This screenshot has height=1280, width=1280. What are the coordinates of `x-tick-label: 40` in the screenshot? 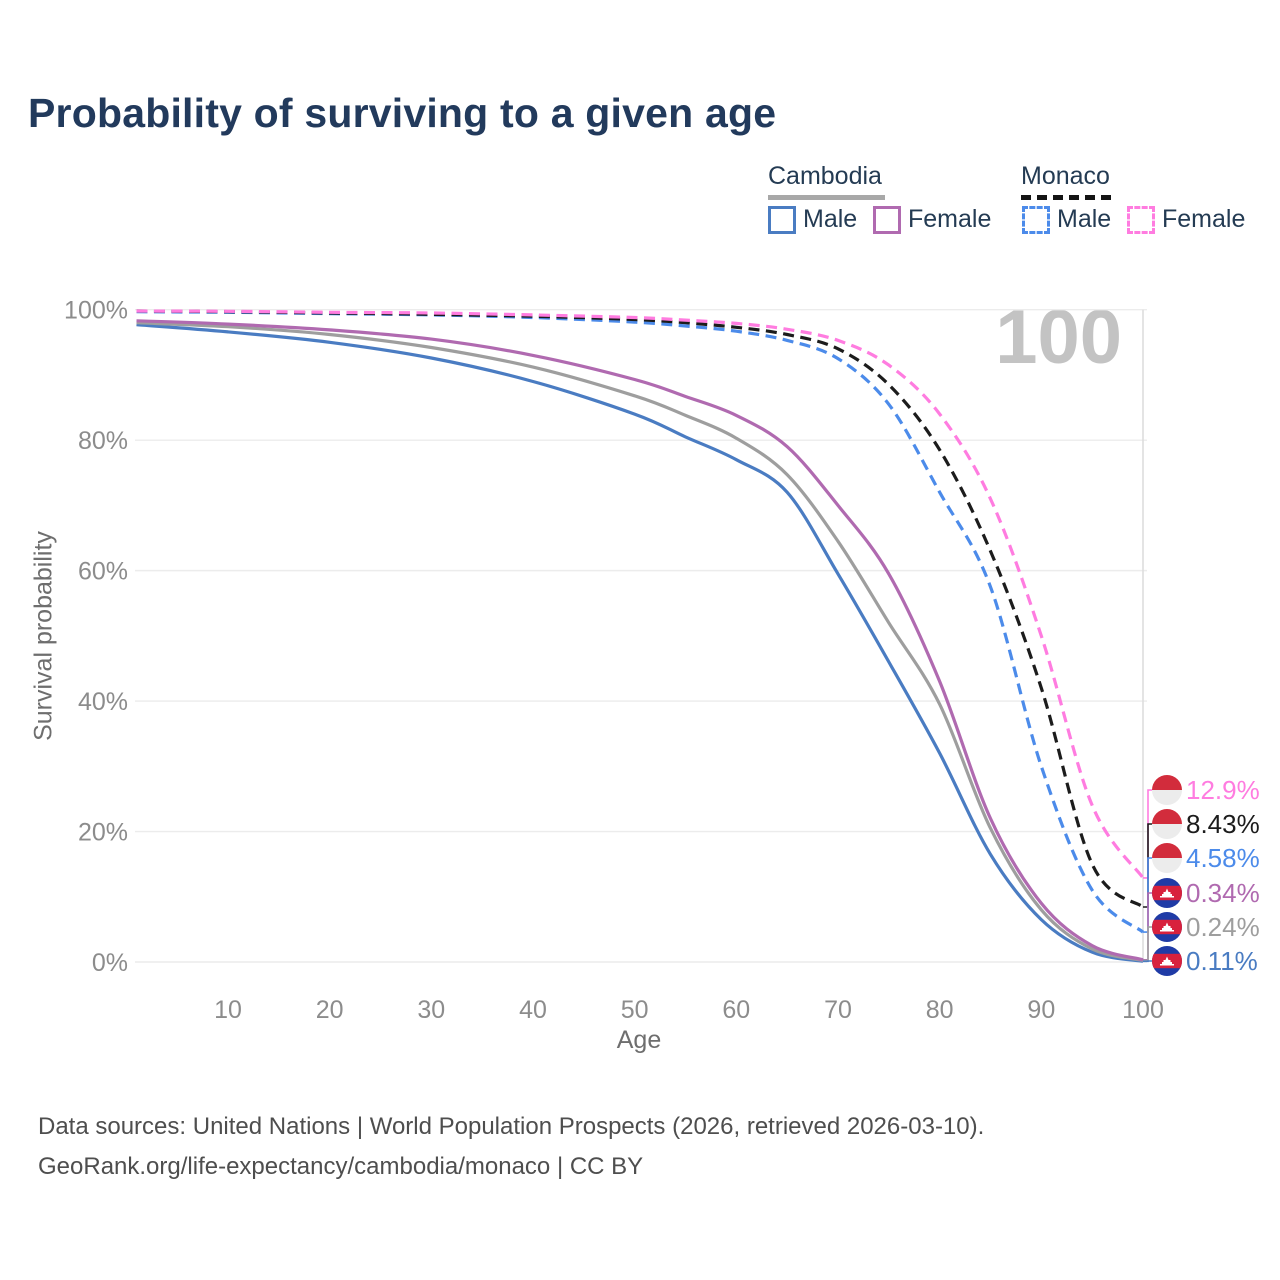 It's located at (533, 1010).